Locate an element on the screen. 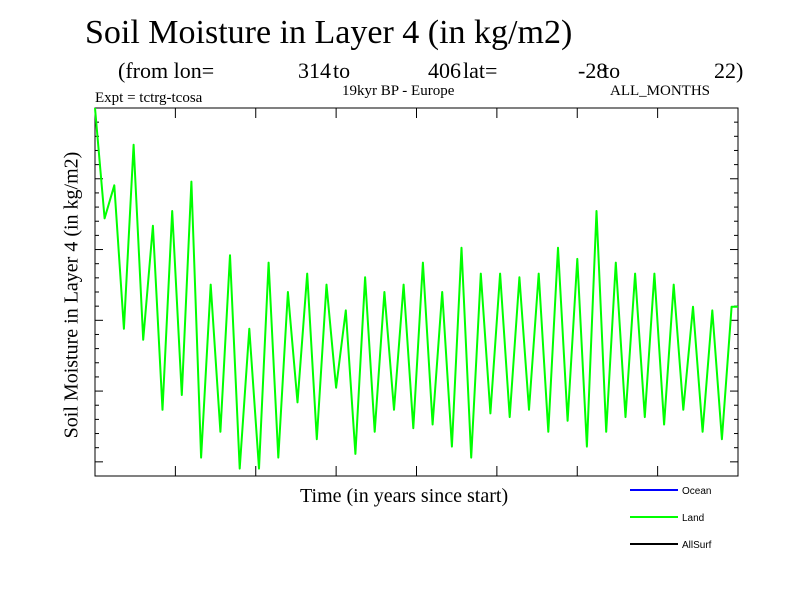 The image size is (800, 600). months-label: ALL_MONTHS is located at coordinates (660, 91).